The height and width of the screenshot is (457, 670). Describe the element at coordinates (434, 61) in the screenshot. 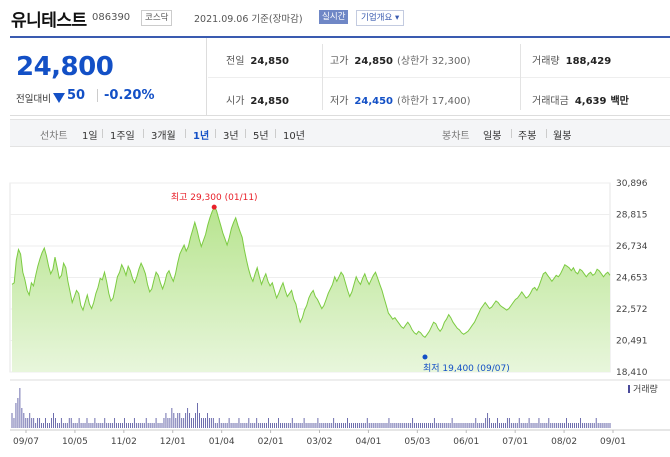

I see `stat-sub: (상한가 32,300)` at that location.